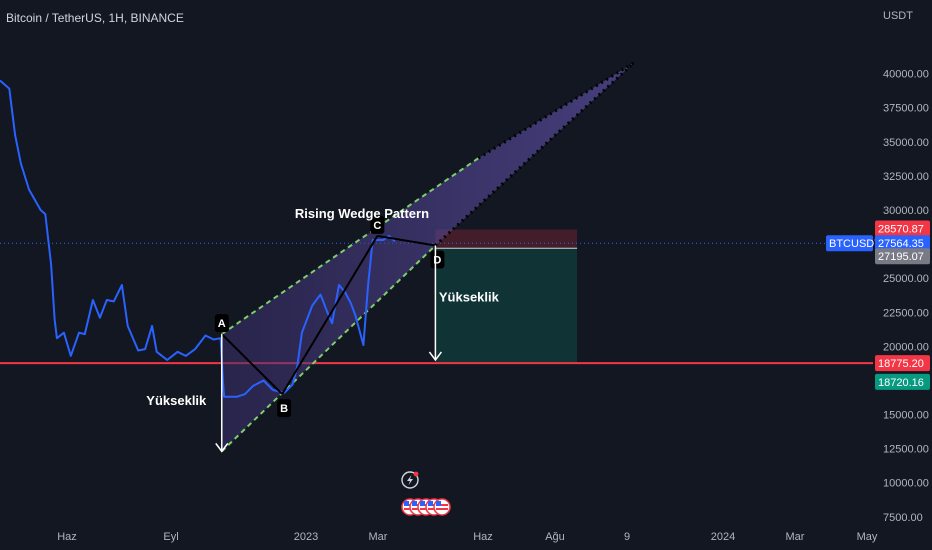 This screenshot has width=932, height=550. I want to click on price-badge-text: 27564.35, so click(901, 244).